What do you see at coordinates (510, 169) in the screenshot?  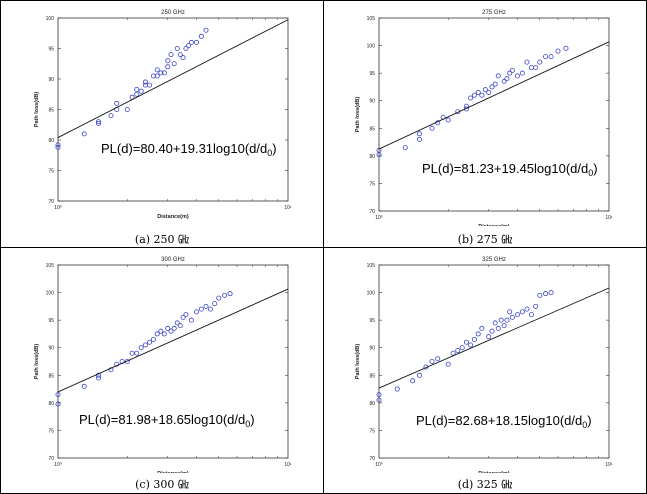 I see `fit-equation: PL(d)=81.23+19.45log10(d/d0)` at bounding box center [510, 169].